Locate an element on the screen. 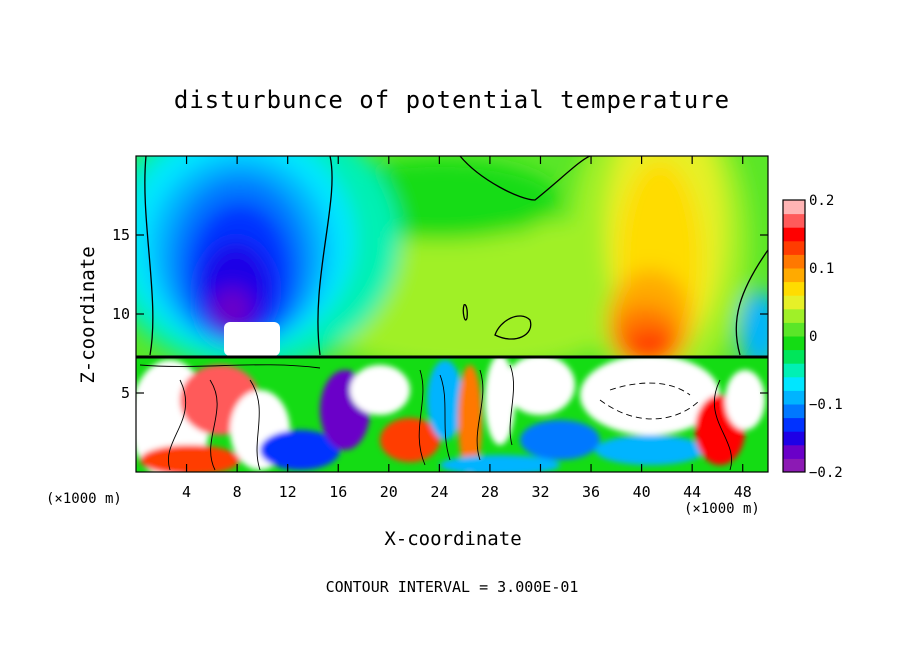  x-tick-label: 36 is located at coordinates (591, 492).